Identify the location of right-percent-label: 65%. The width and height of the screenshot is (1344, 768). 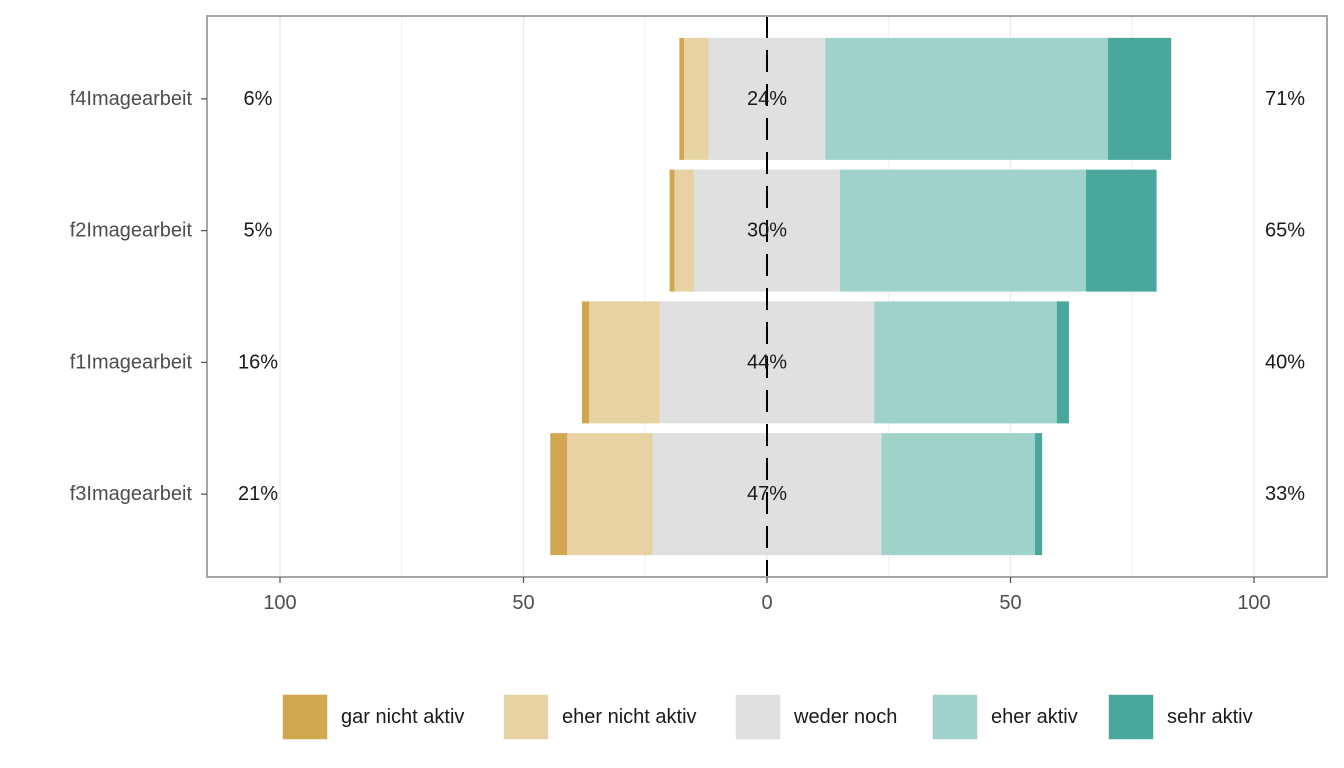
(1285, 231).